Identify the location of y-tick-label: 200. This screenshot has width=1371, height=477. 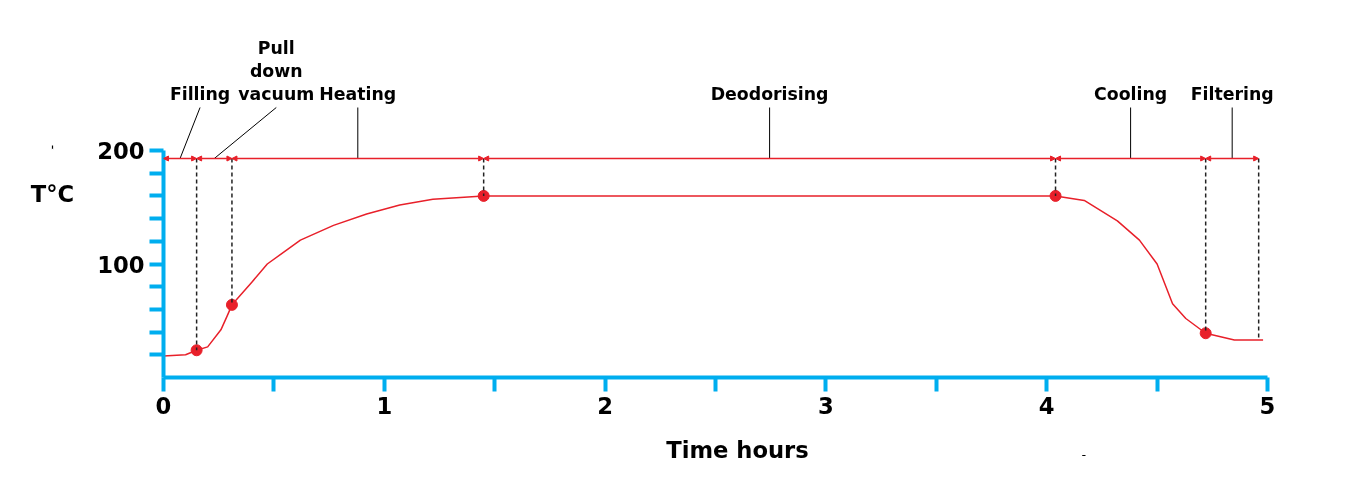
(121, 151).